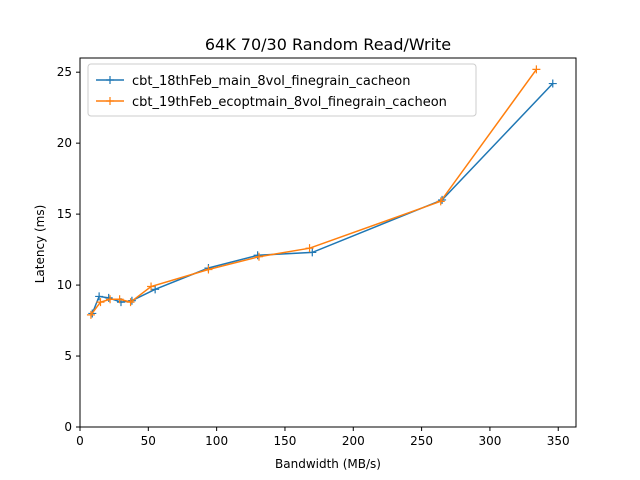  I want to click on x-tick-label: 250, so click(421, 441).